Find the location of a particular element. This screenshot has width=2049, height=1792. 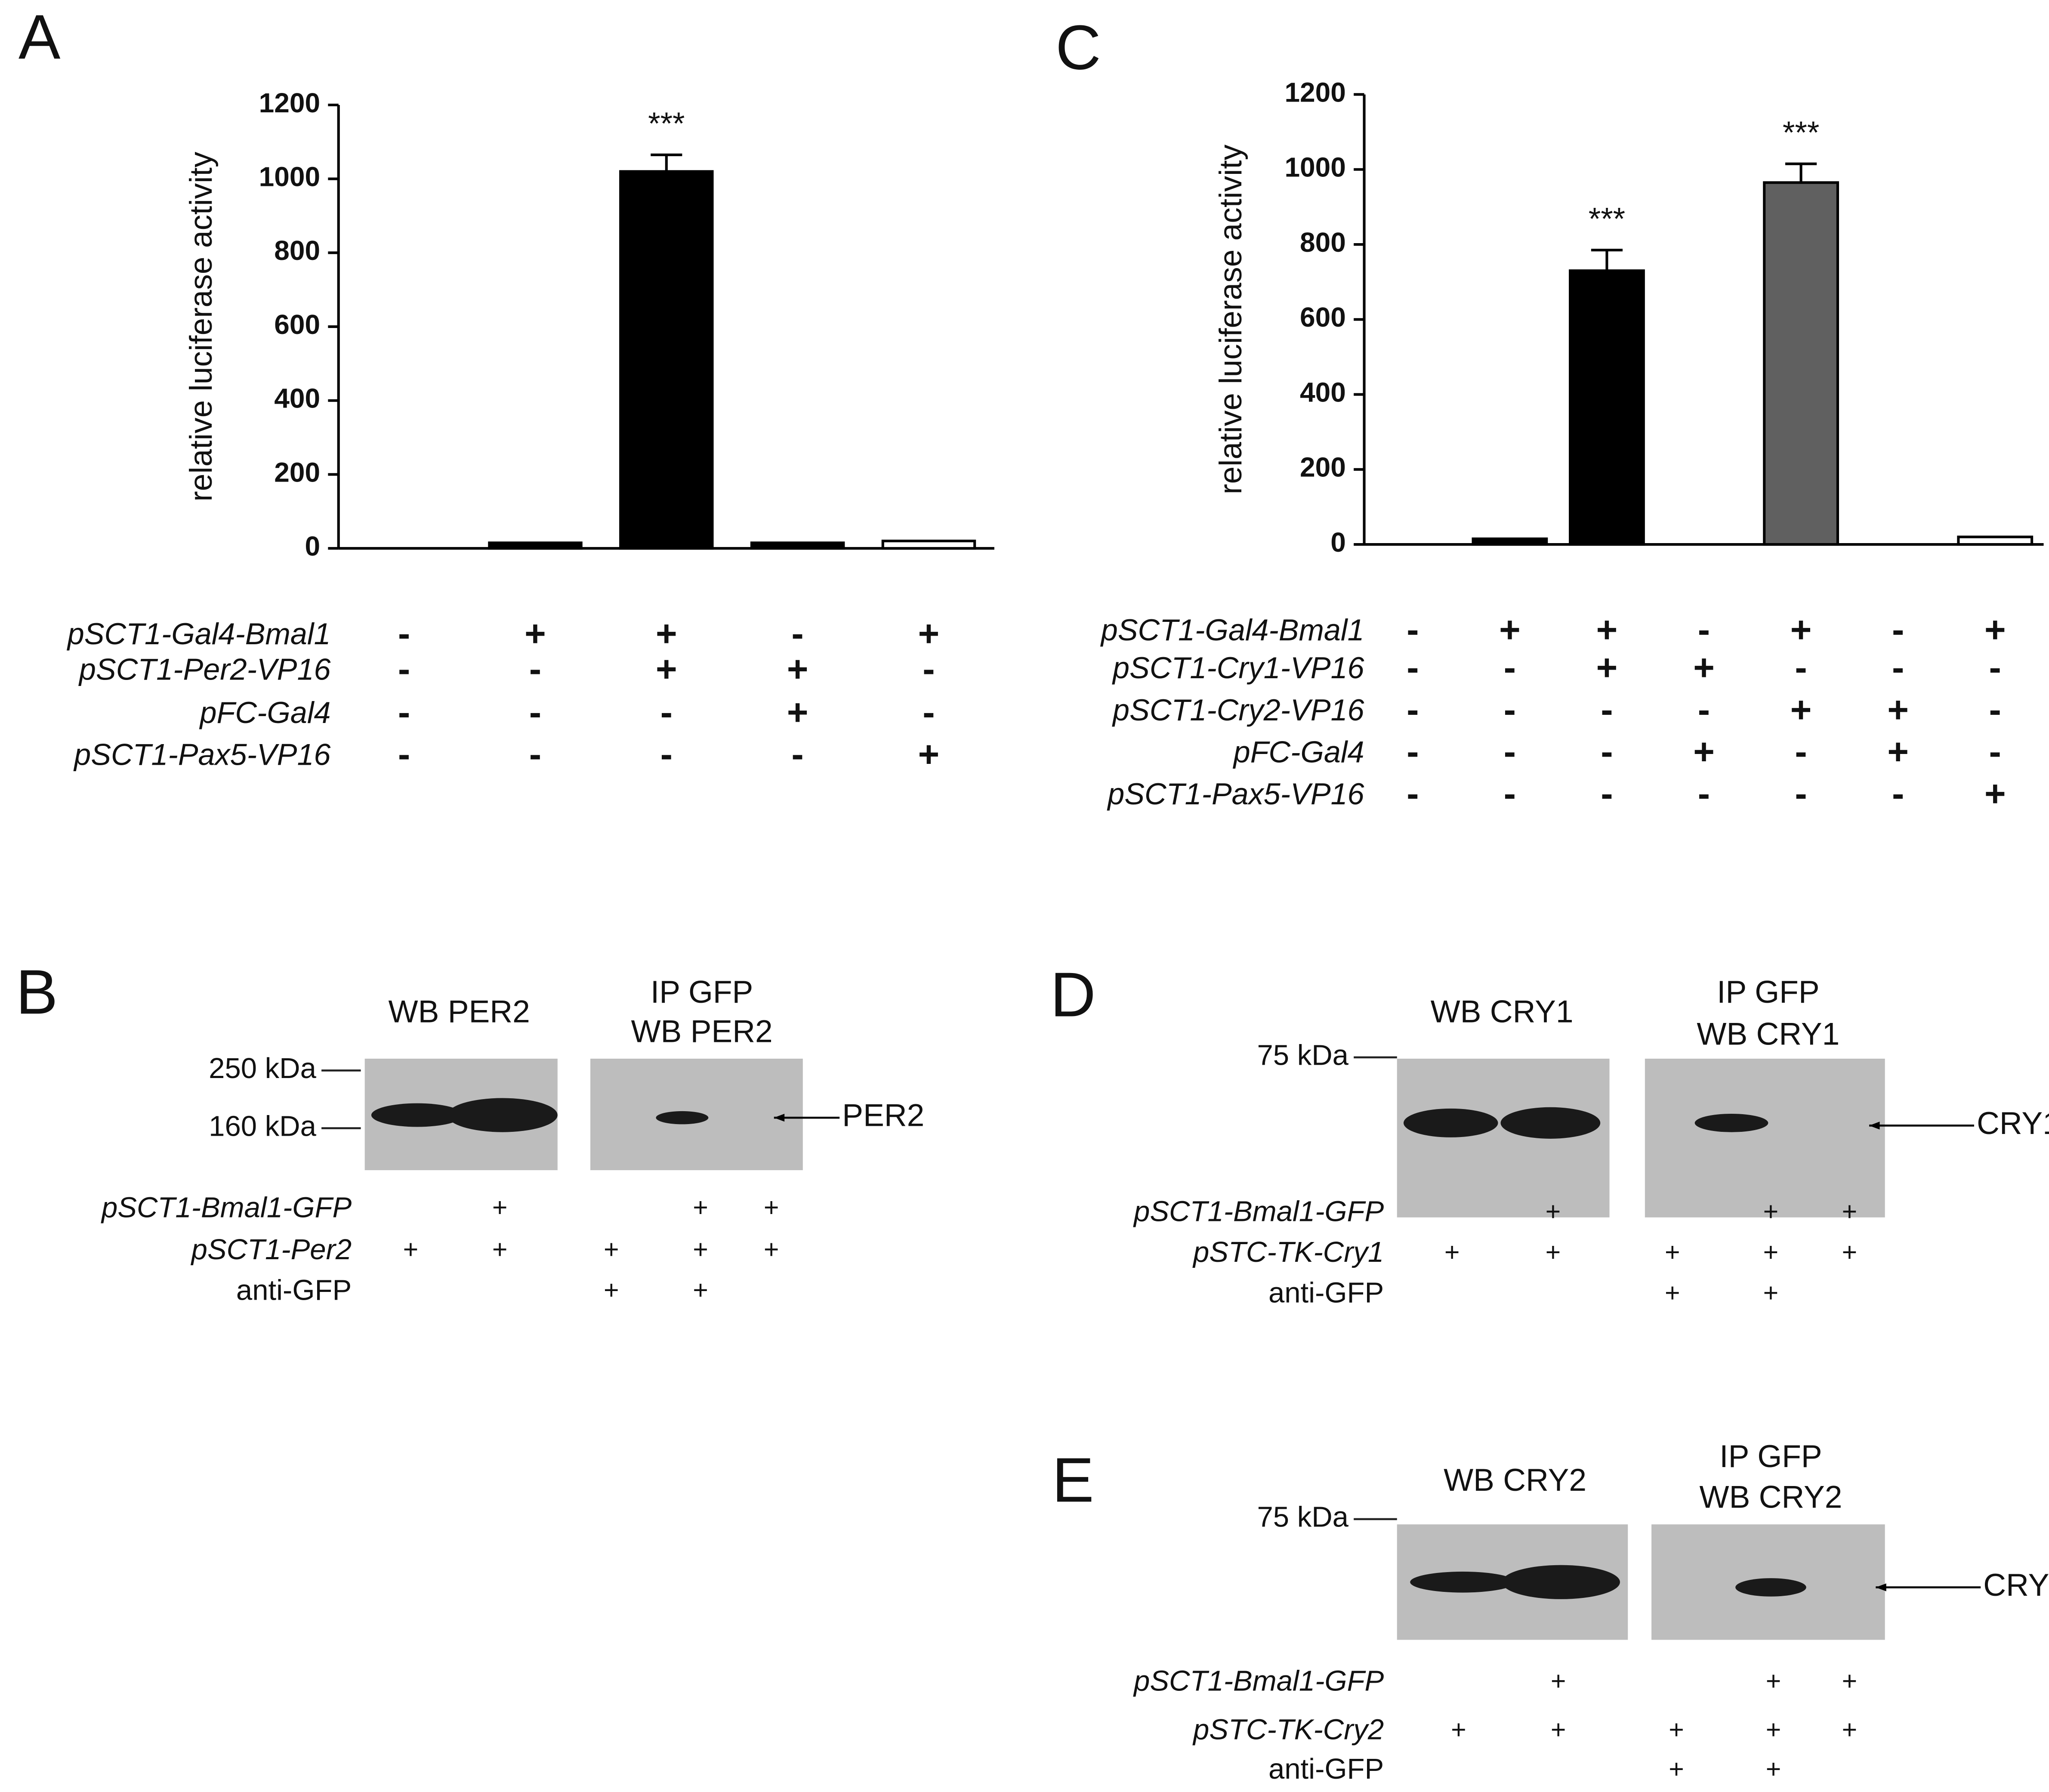

condition-label: pSCT1-Per2-VP16 is located at coordinates (204, 669).